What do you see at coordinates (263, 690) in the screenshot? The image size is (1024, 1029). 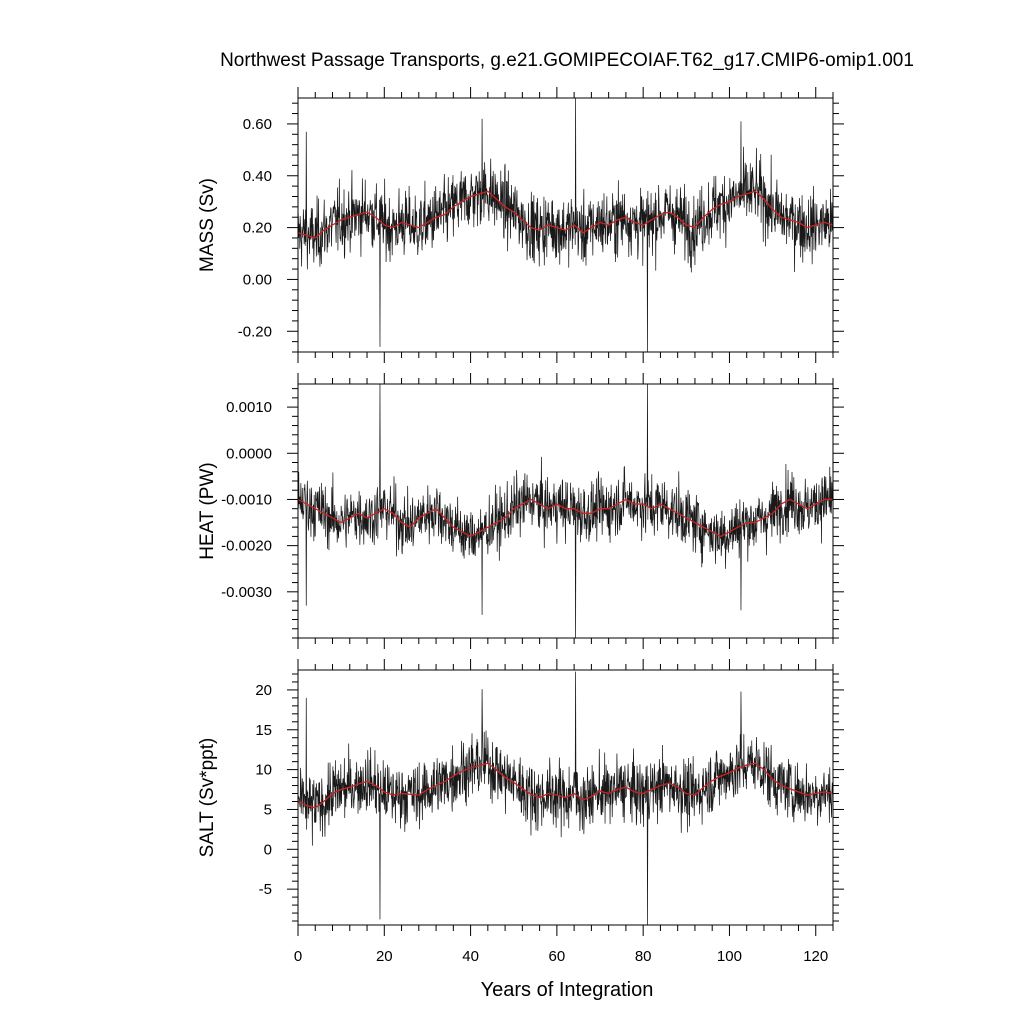 I see `y-tick-label: 20` at bounding box center [263, 690].